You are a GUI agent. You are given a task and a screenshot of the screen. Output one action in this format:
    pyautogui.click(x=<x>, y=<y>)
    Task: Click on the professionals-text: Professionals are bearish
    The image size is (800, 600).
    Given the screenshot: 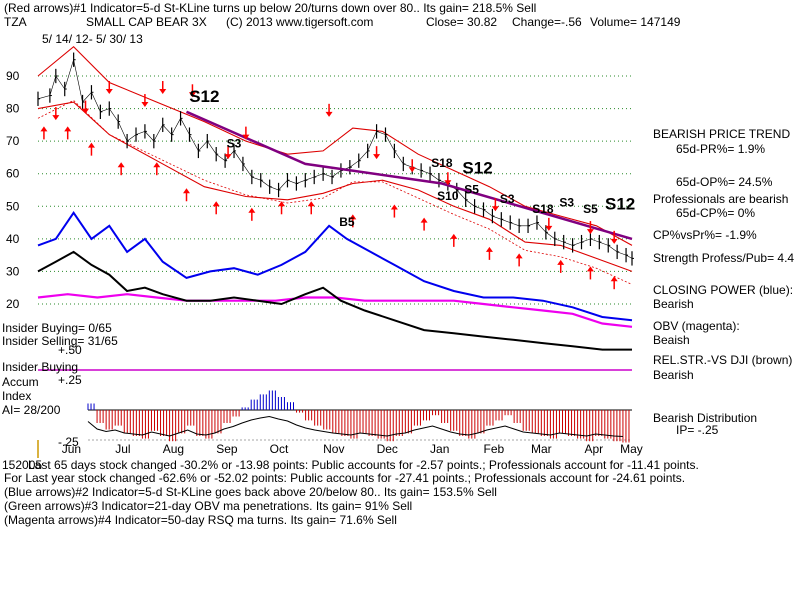 What is the action you would take?
    pyautogui.click(x=721, y=199)
    